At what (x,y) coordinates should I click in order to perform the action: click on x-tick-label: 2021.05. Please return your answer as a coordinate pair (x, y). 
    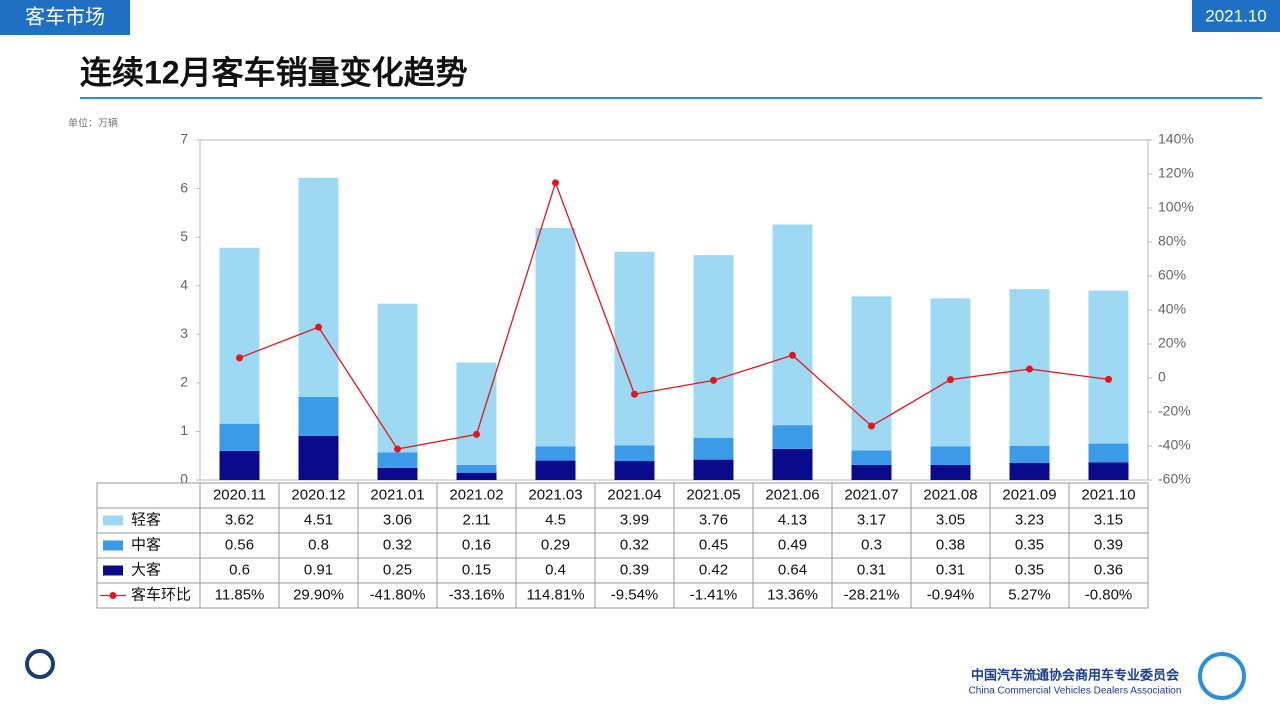
    Looking at the image, I should click on (713, 494).